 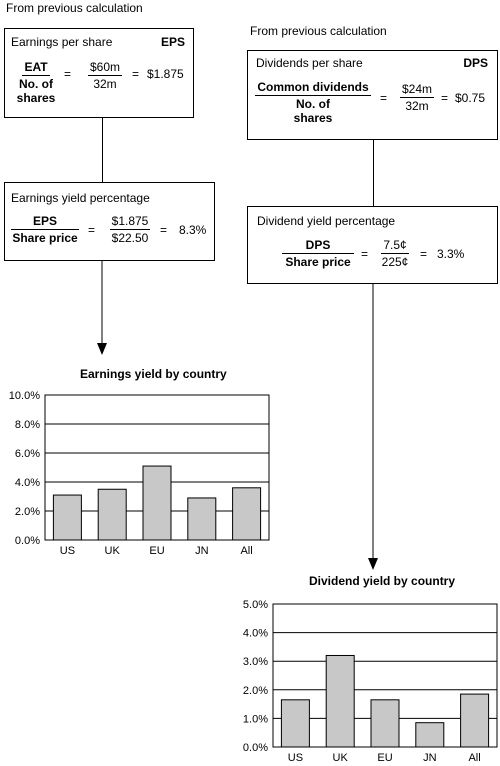 I want to click on dps-box-title: Dividends per share, so click(x=309, y=63).